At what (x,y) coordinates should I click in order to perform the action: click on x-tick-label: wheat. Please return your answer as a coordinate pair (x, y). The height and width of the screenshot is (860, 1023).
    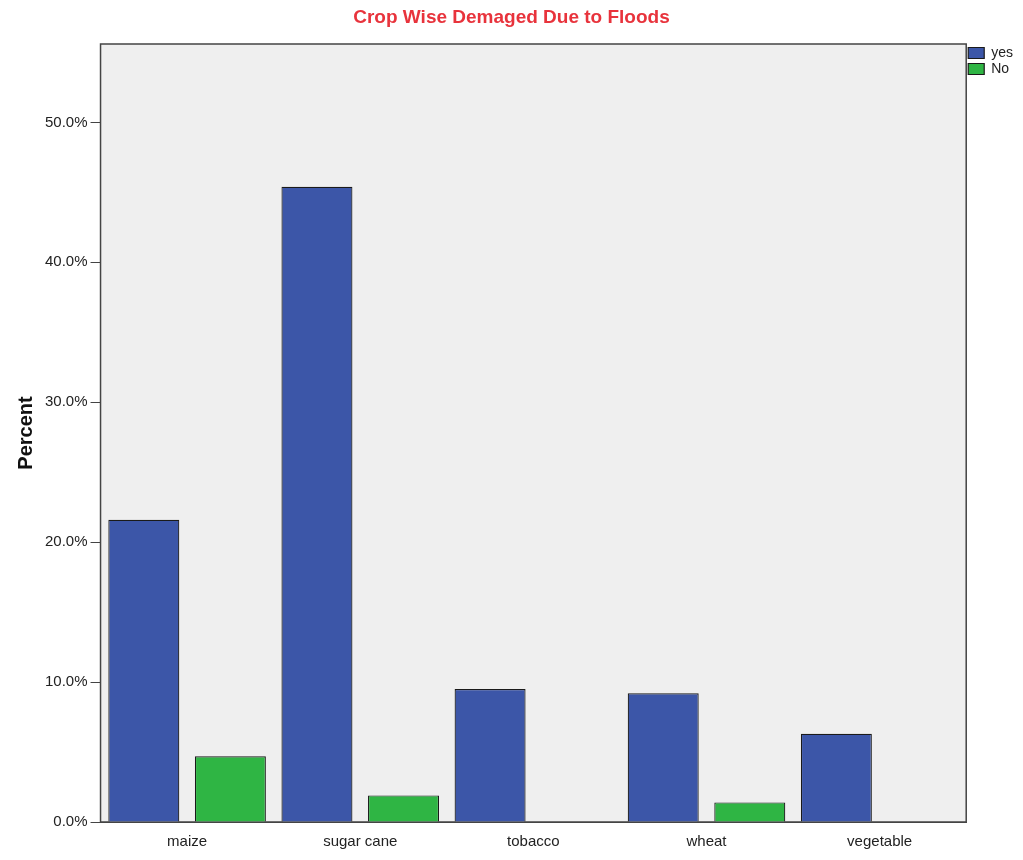
    Looking at the image, I should click on (706, 841).